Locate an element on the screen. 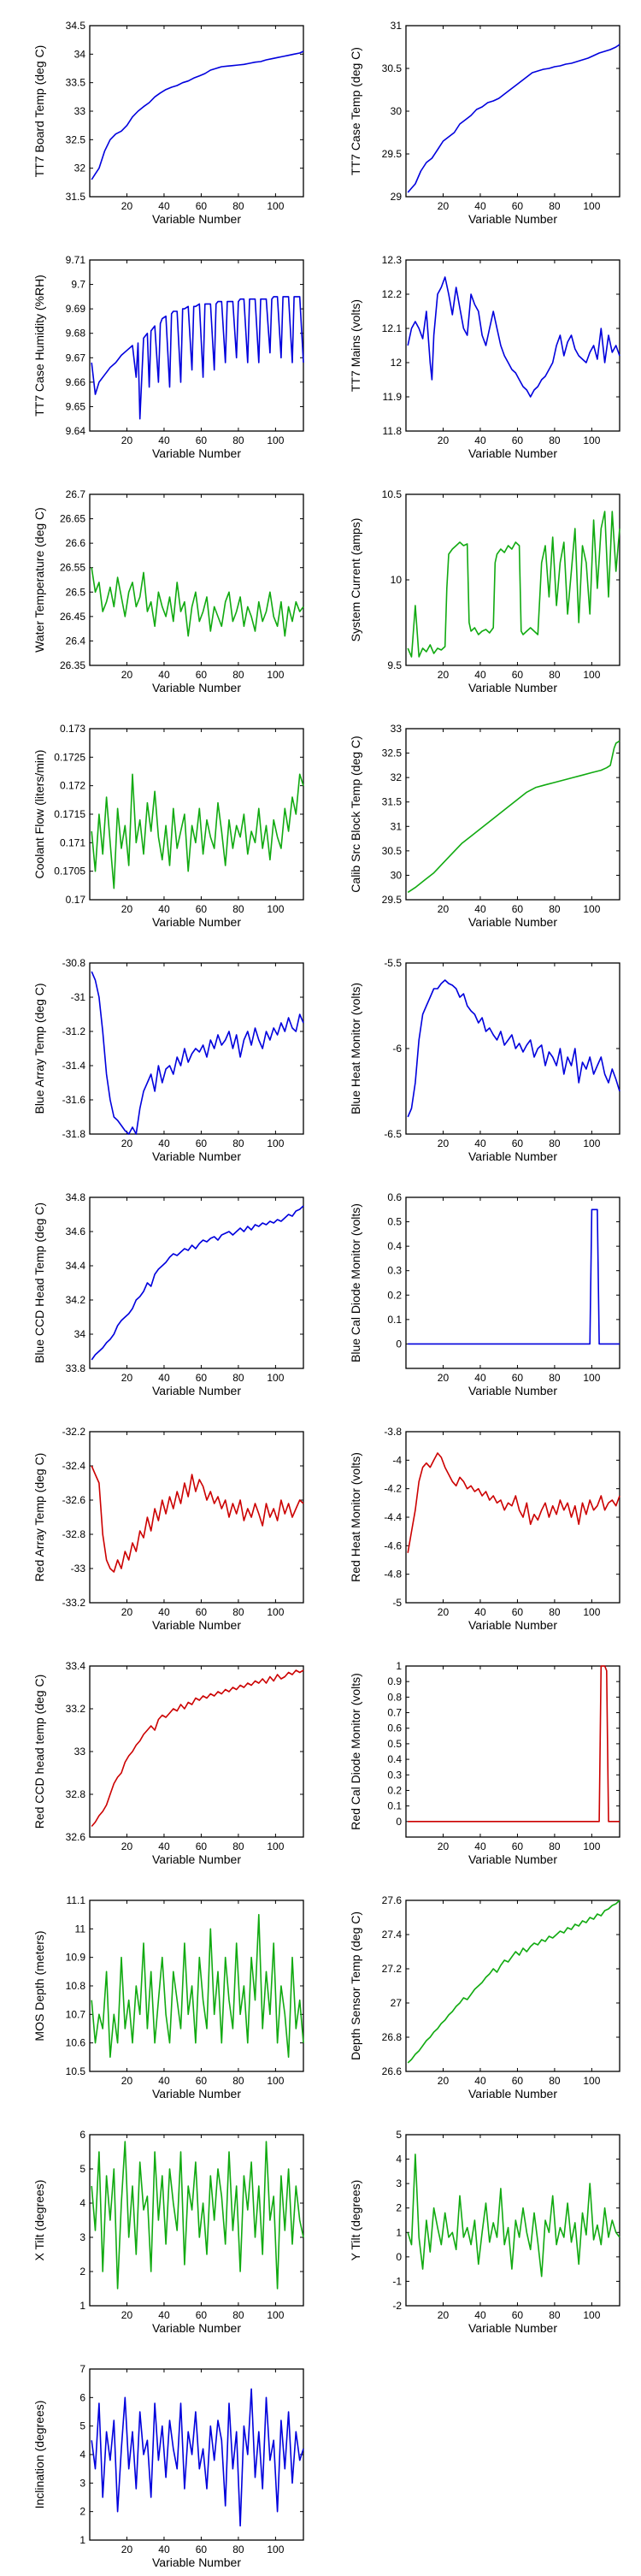  y-tick-label: 0.1 is located at coordinates (394, 1806).